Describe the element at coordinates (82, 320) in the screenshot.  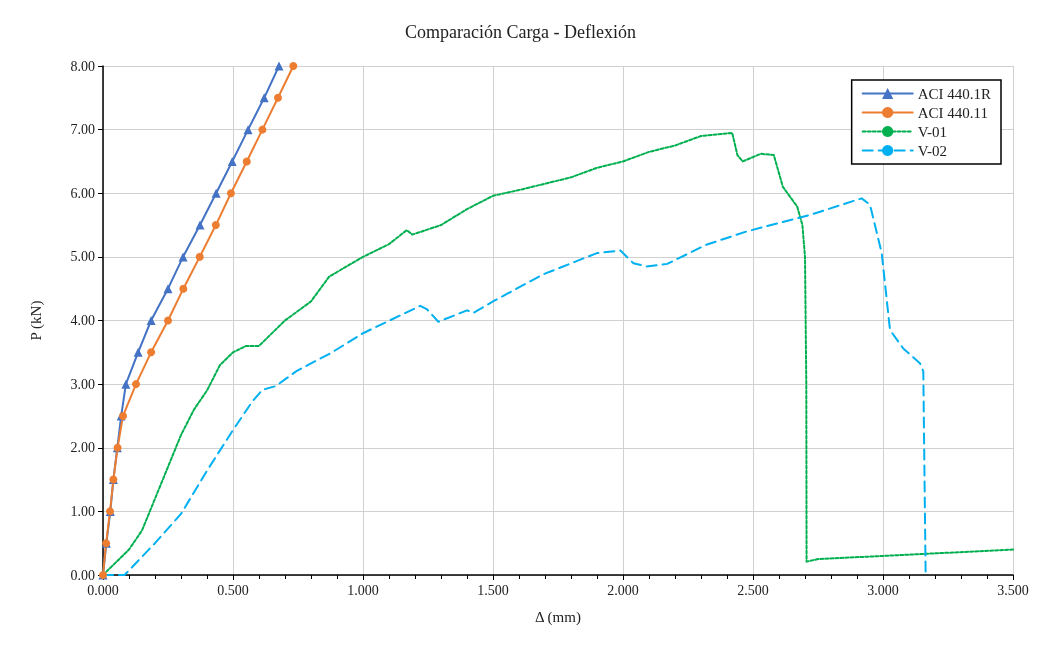
I see `y-tick-label: 4.00` at that location.